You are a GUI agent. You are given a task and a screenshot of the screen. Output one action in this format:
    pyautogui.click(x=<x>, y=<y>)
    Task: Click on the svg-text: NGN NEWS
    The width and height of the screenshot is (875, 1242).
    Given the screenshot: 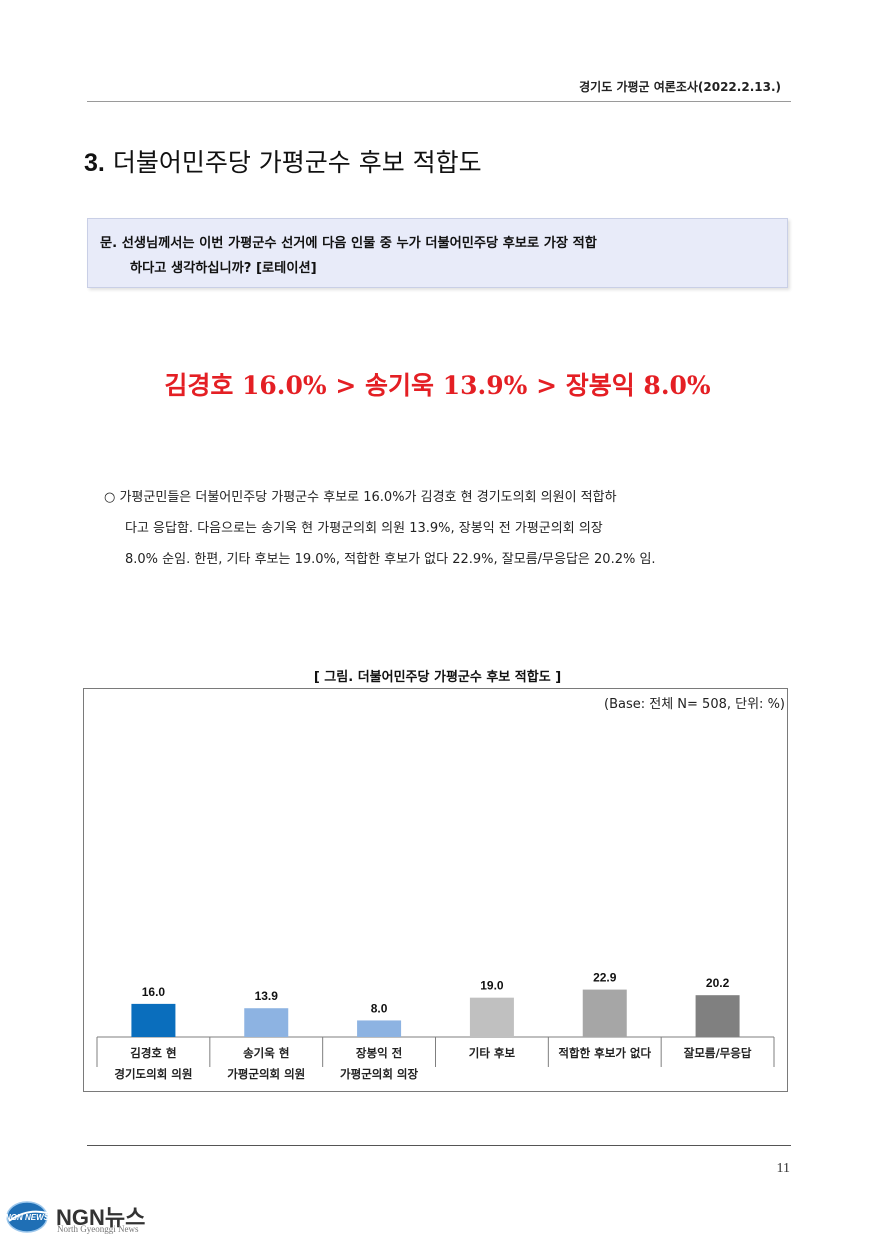 What is the action you would take?
    pyautogui.click(x=27, y=1217)
    